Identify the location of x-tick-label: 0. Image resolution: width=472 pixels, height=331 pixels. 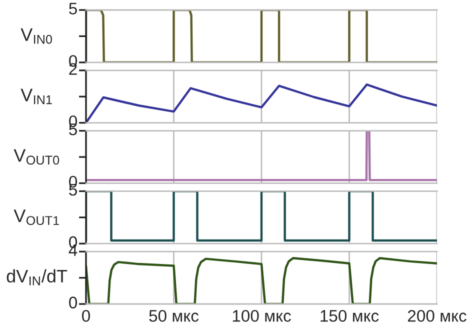
(86, 316).